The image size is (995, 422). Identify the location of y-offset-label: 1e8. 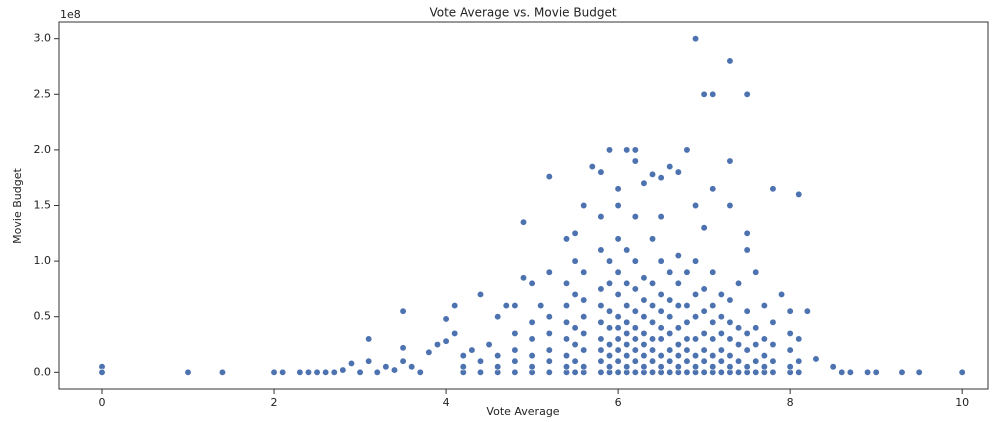
(70, 14).